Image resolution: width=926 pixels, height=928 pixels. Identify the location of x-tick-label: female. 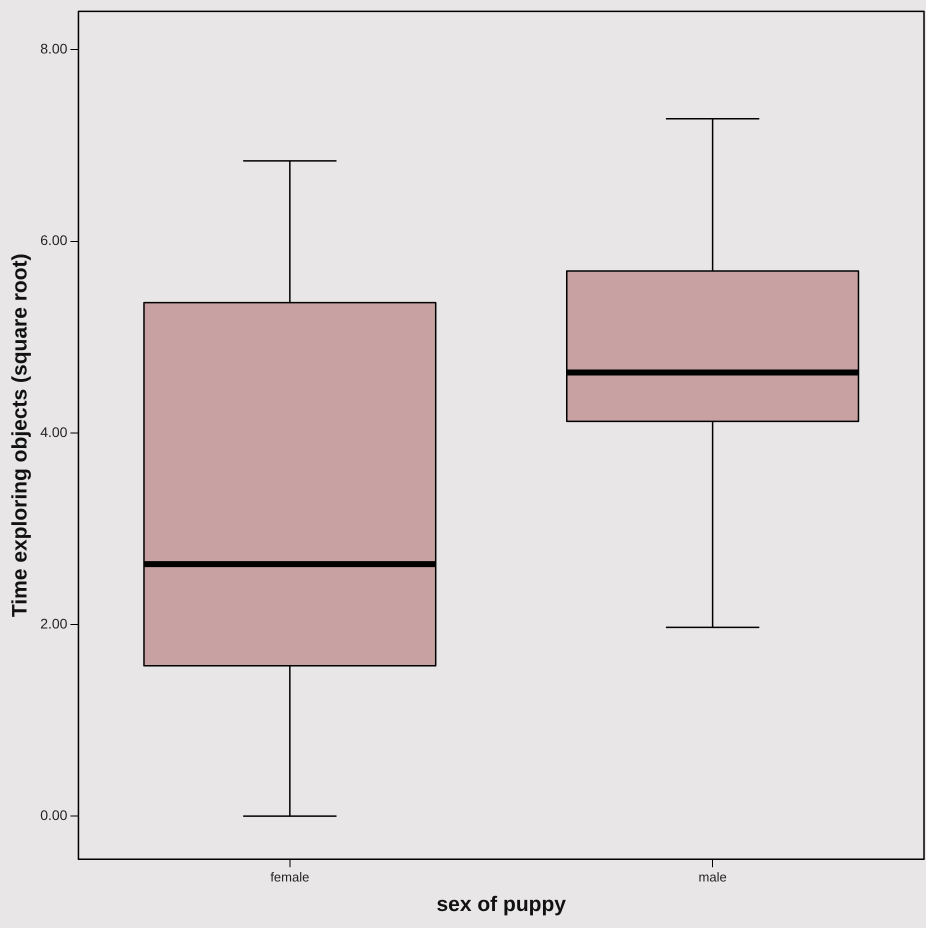
(290, 877).